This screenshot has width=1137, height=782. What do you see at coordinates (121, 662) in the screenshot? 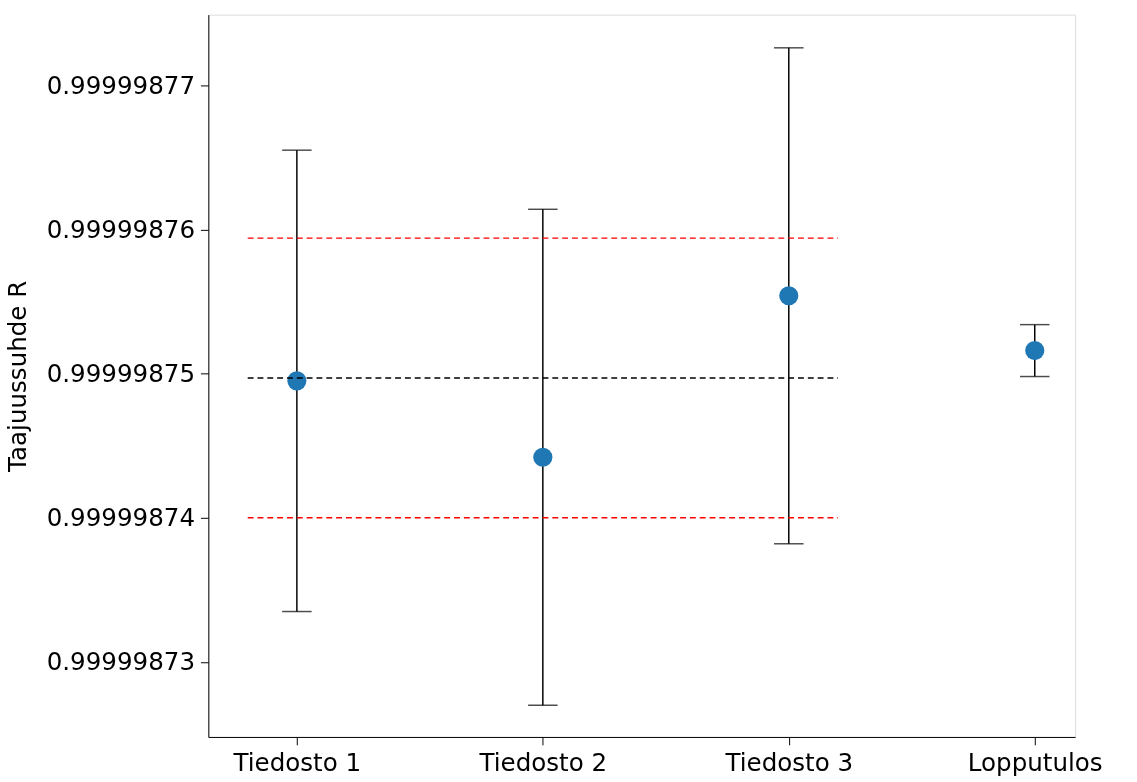
I see `y-tick-label: 0.99999873` at bounding box center [121, 662].